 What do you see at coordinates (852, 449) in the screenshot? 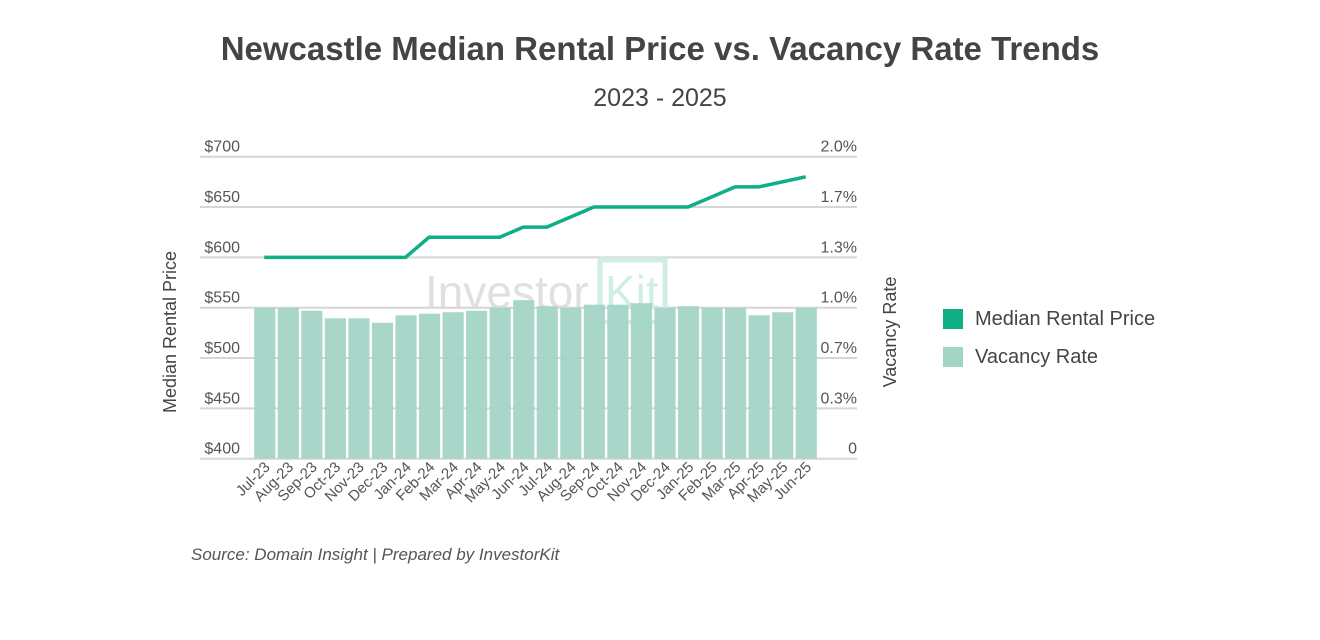
I see `right-tick-label: 0` at bounding box center [852, 449].